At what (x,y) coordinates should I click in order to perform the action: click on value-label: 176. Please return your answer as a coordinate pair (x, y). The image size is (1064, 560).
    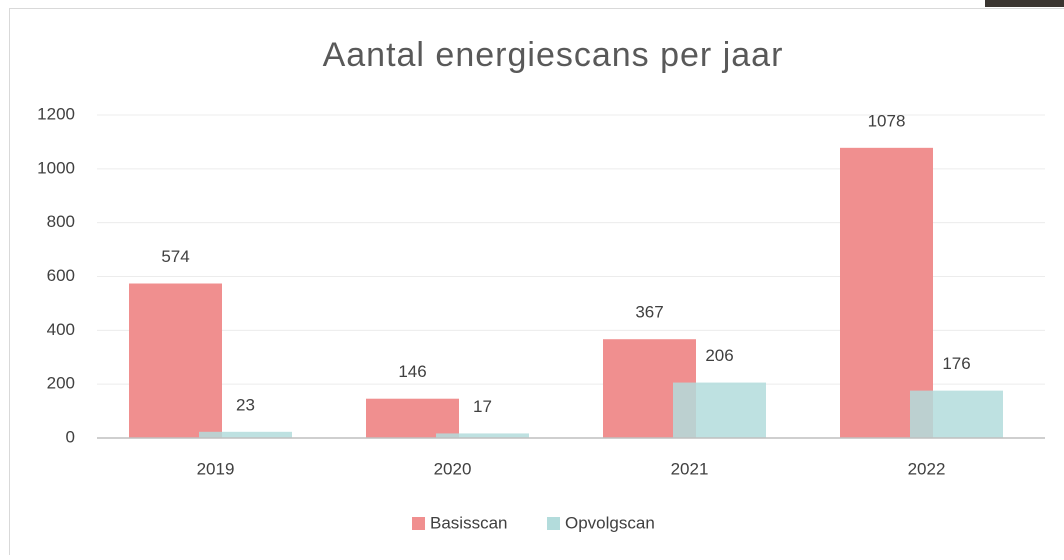
    Looking at the image, I should click on (956, 363).